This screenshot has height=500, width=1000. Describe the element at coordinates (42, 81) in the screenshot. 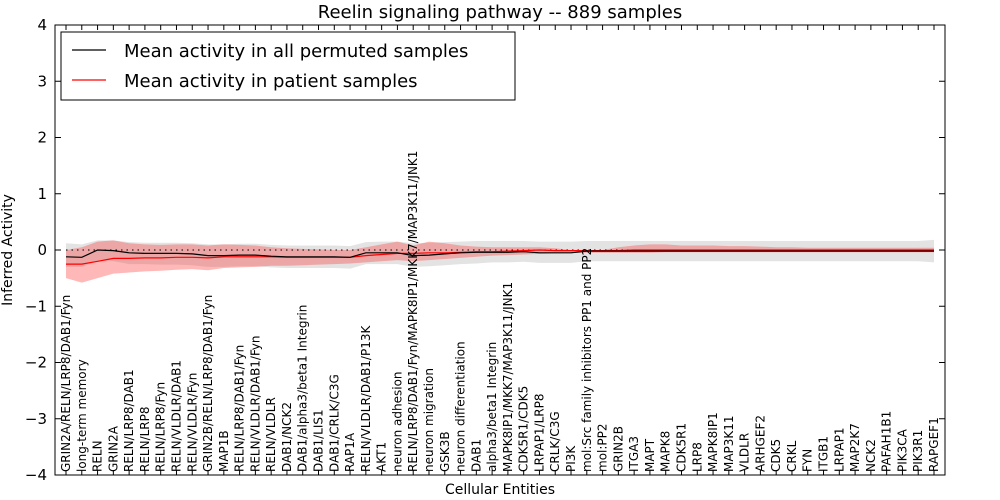

I see `y-tick-label: 3` at that location.